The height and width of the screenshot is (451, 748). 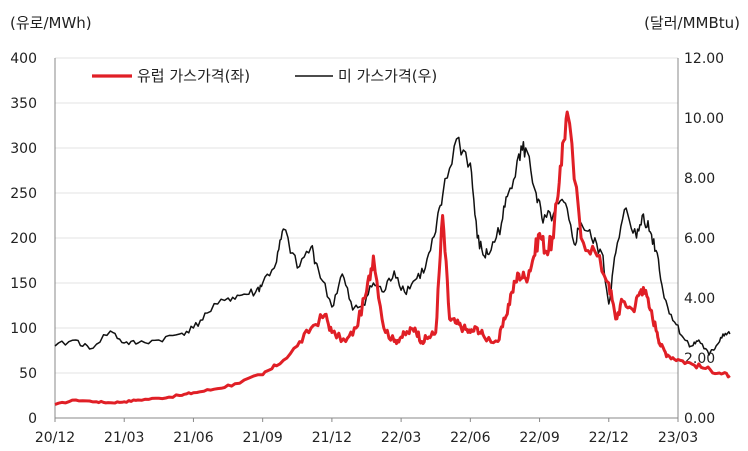 What do you see at coordinates (23, 284) in the screenshot?
I see `left-tick-label: 150` at bounding box center [23, 284].